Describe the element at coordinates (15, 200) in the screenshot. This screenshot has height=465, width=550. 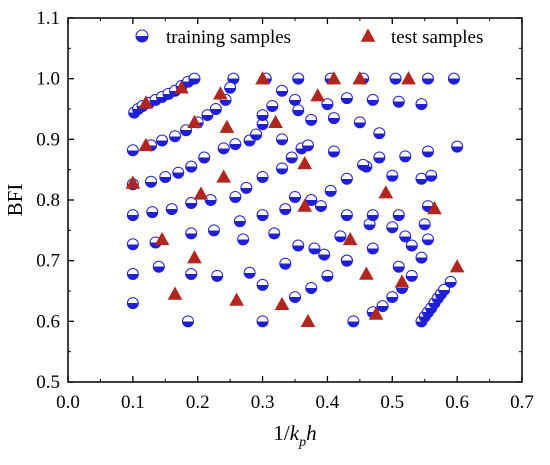
I see `y-axis-title: BFI` at that location.